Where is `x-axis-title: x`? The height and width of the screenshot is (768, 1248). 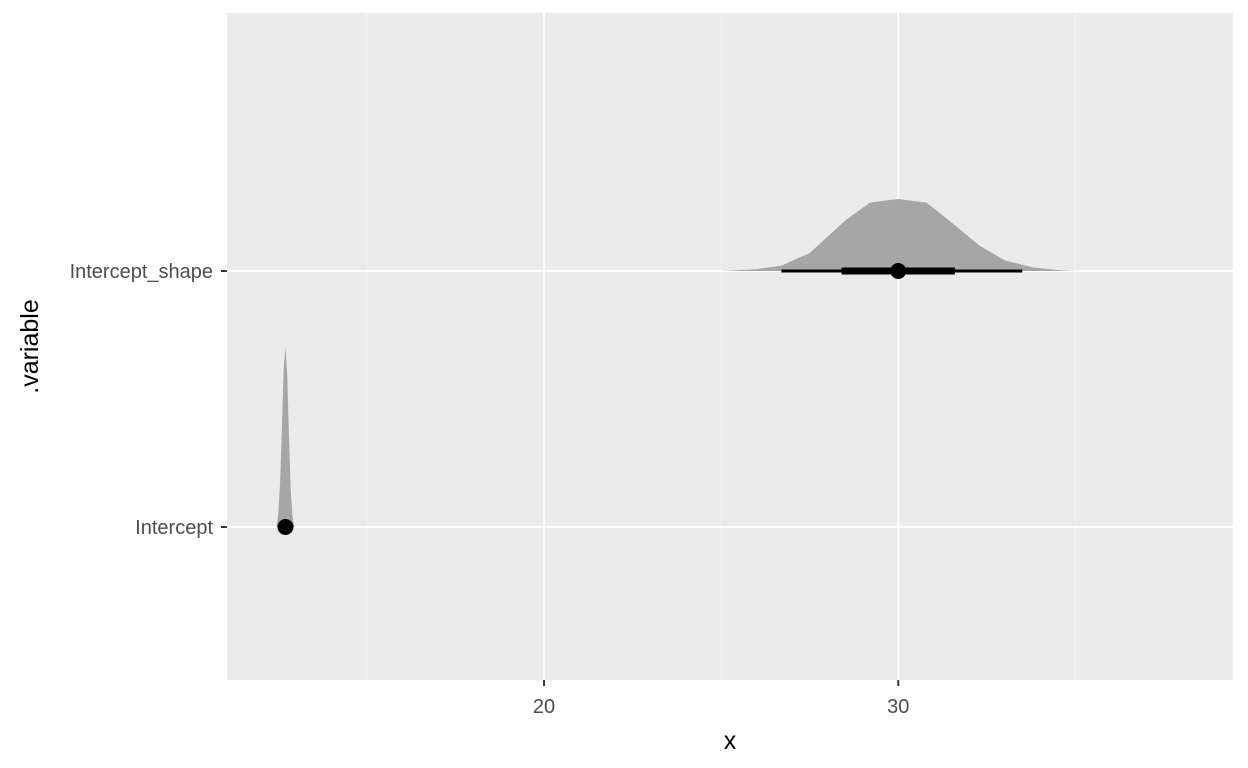 x-axis-title: x is located at coordinates (730, 741).